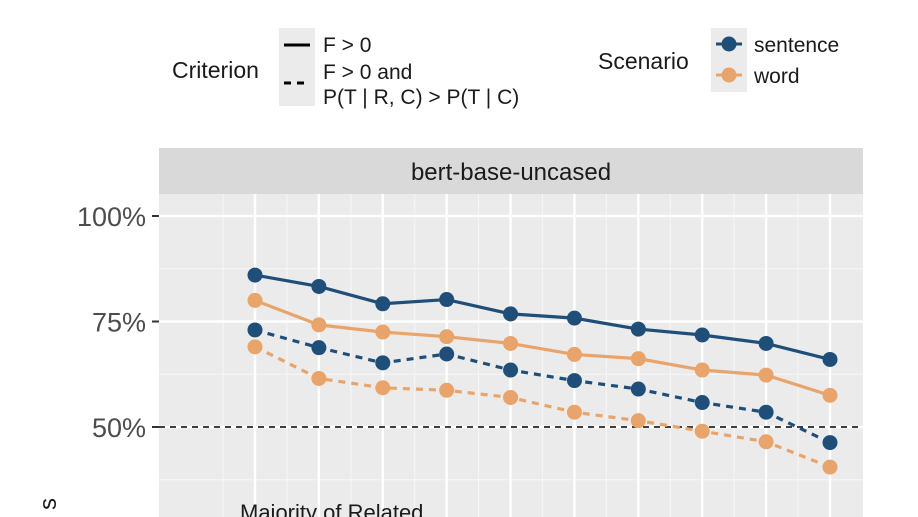  I want to click on legend-key-point-word, so click(729, 75).